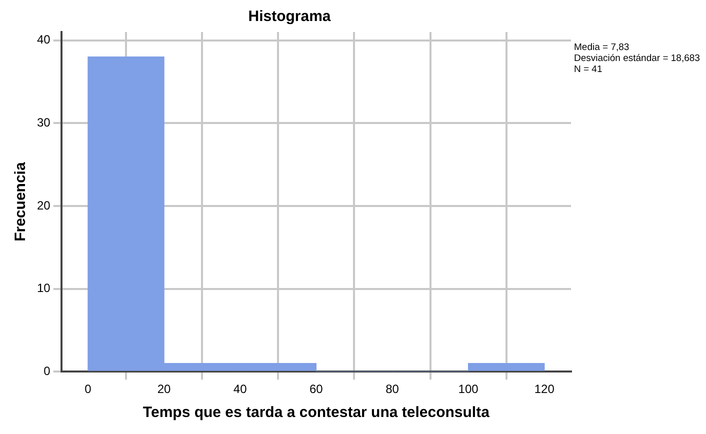 The height and width of the screenshot is (434, 706). What do you see at coordinates (637, 58) in the screenshot?
I see `text: Desviación estándar = 18,683` at bounding box center [637, 58].